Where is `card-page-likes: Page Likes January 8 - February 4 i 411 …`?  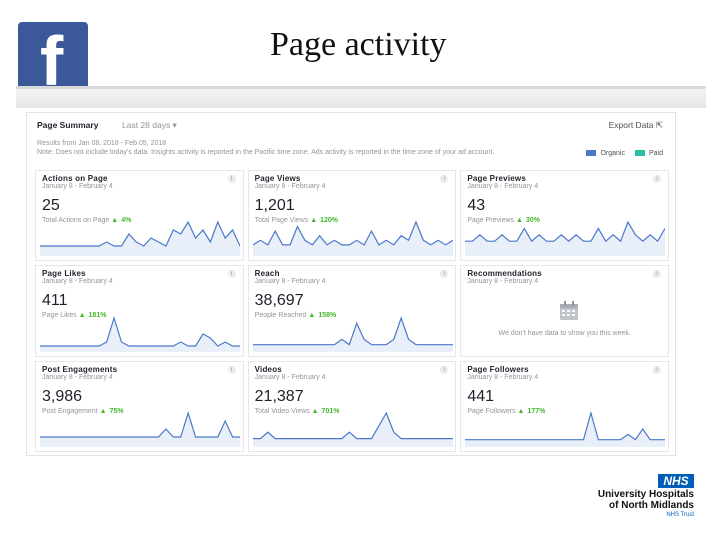
card-page-likes: Page Likes January 8 - February 4 i 411 … is located at coordinates (139, 311).